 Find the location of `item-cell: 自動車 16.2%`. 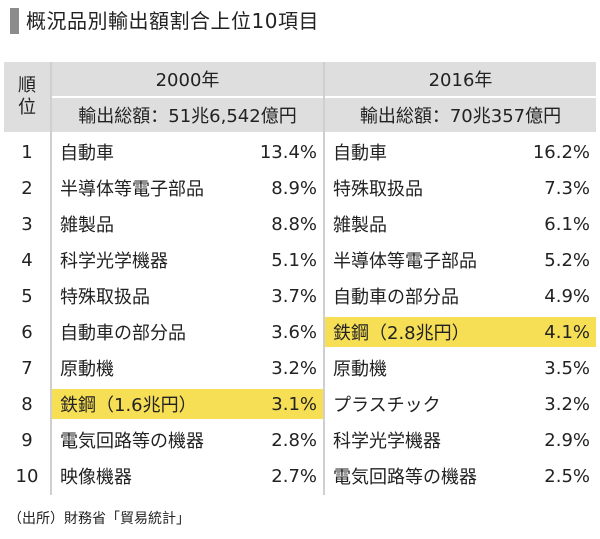

item-cell: 自動車 16.2% is located at coordinates (460, 152).